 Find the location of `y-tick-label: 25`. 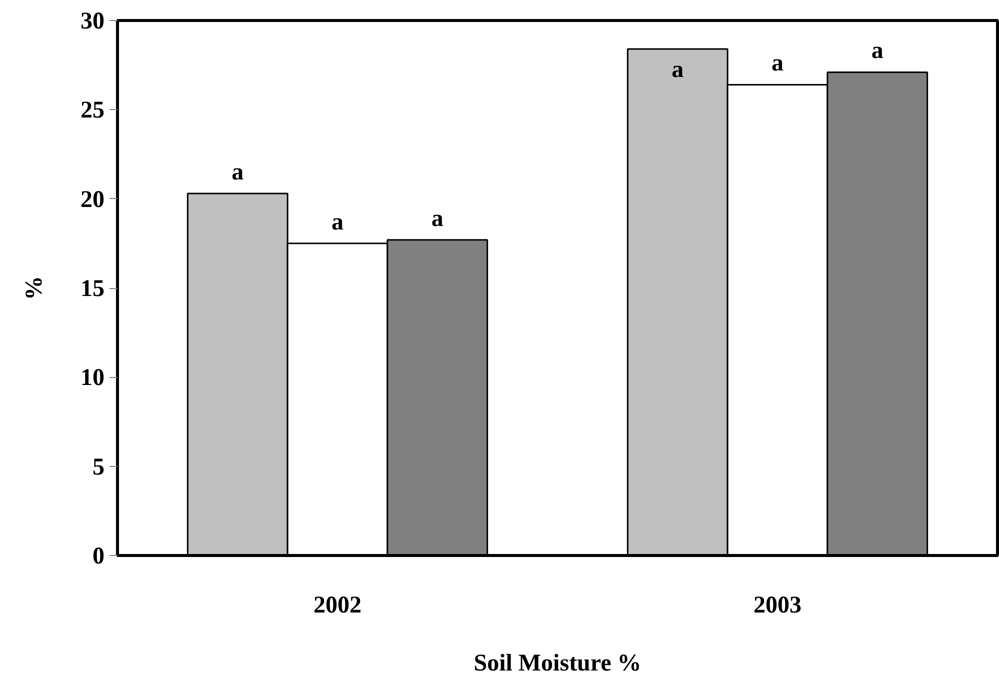

y-tick-label: 25 is located at coordinates (92, 111).